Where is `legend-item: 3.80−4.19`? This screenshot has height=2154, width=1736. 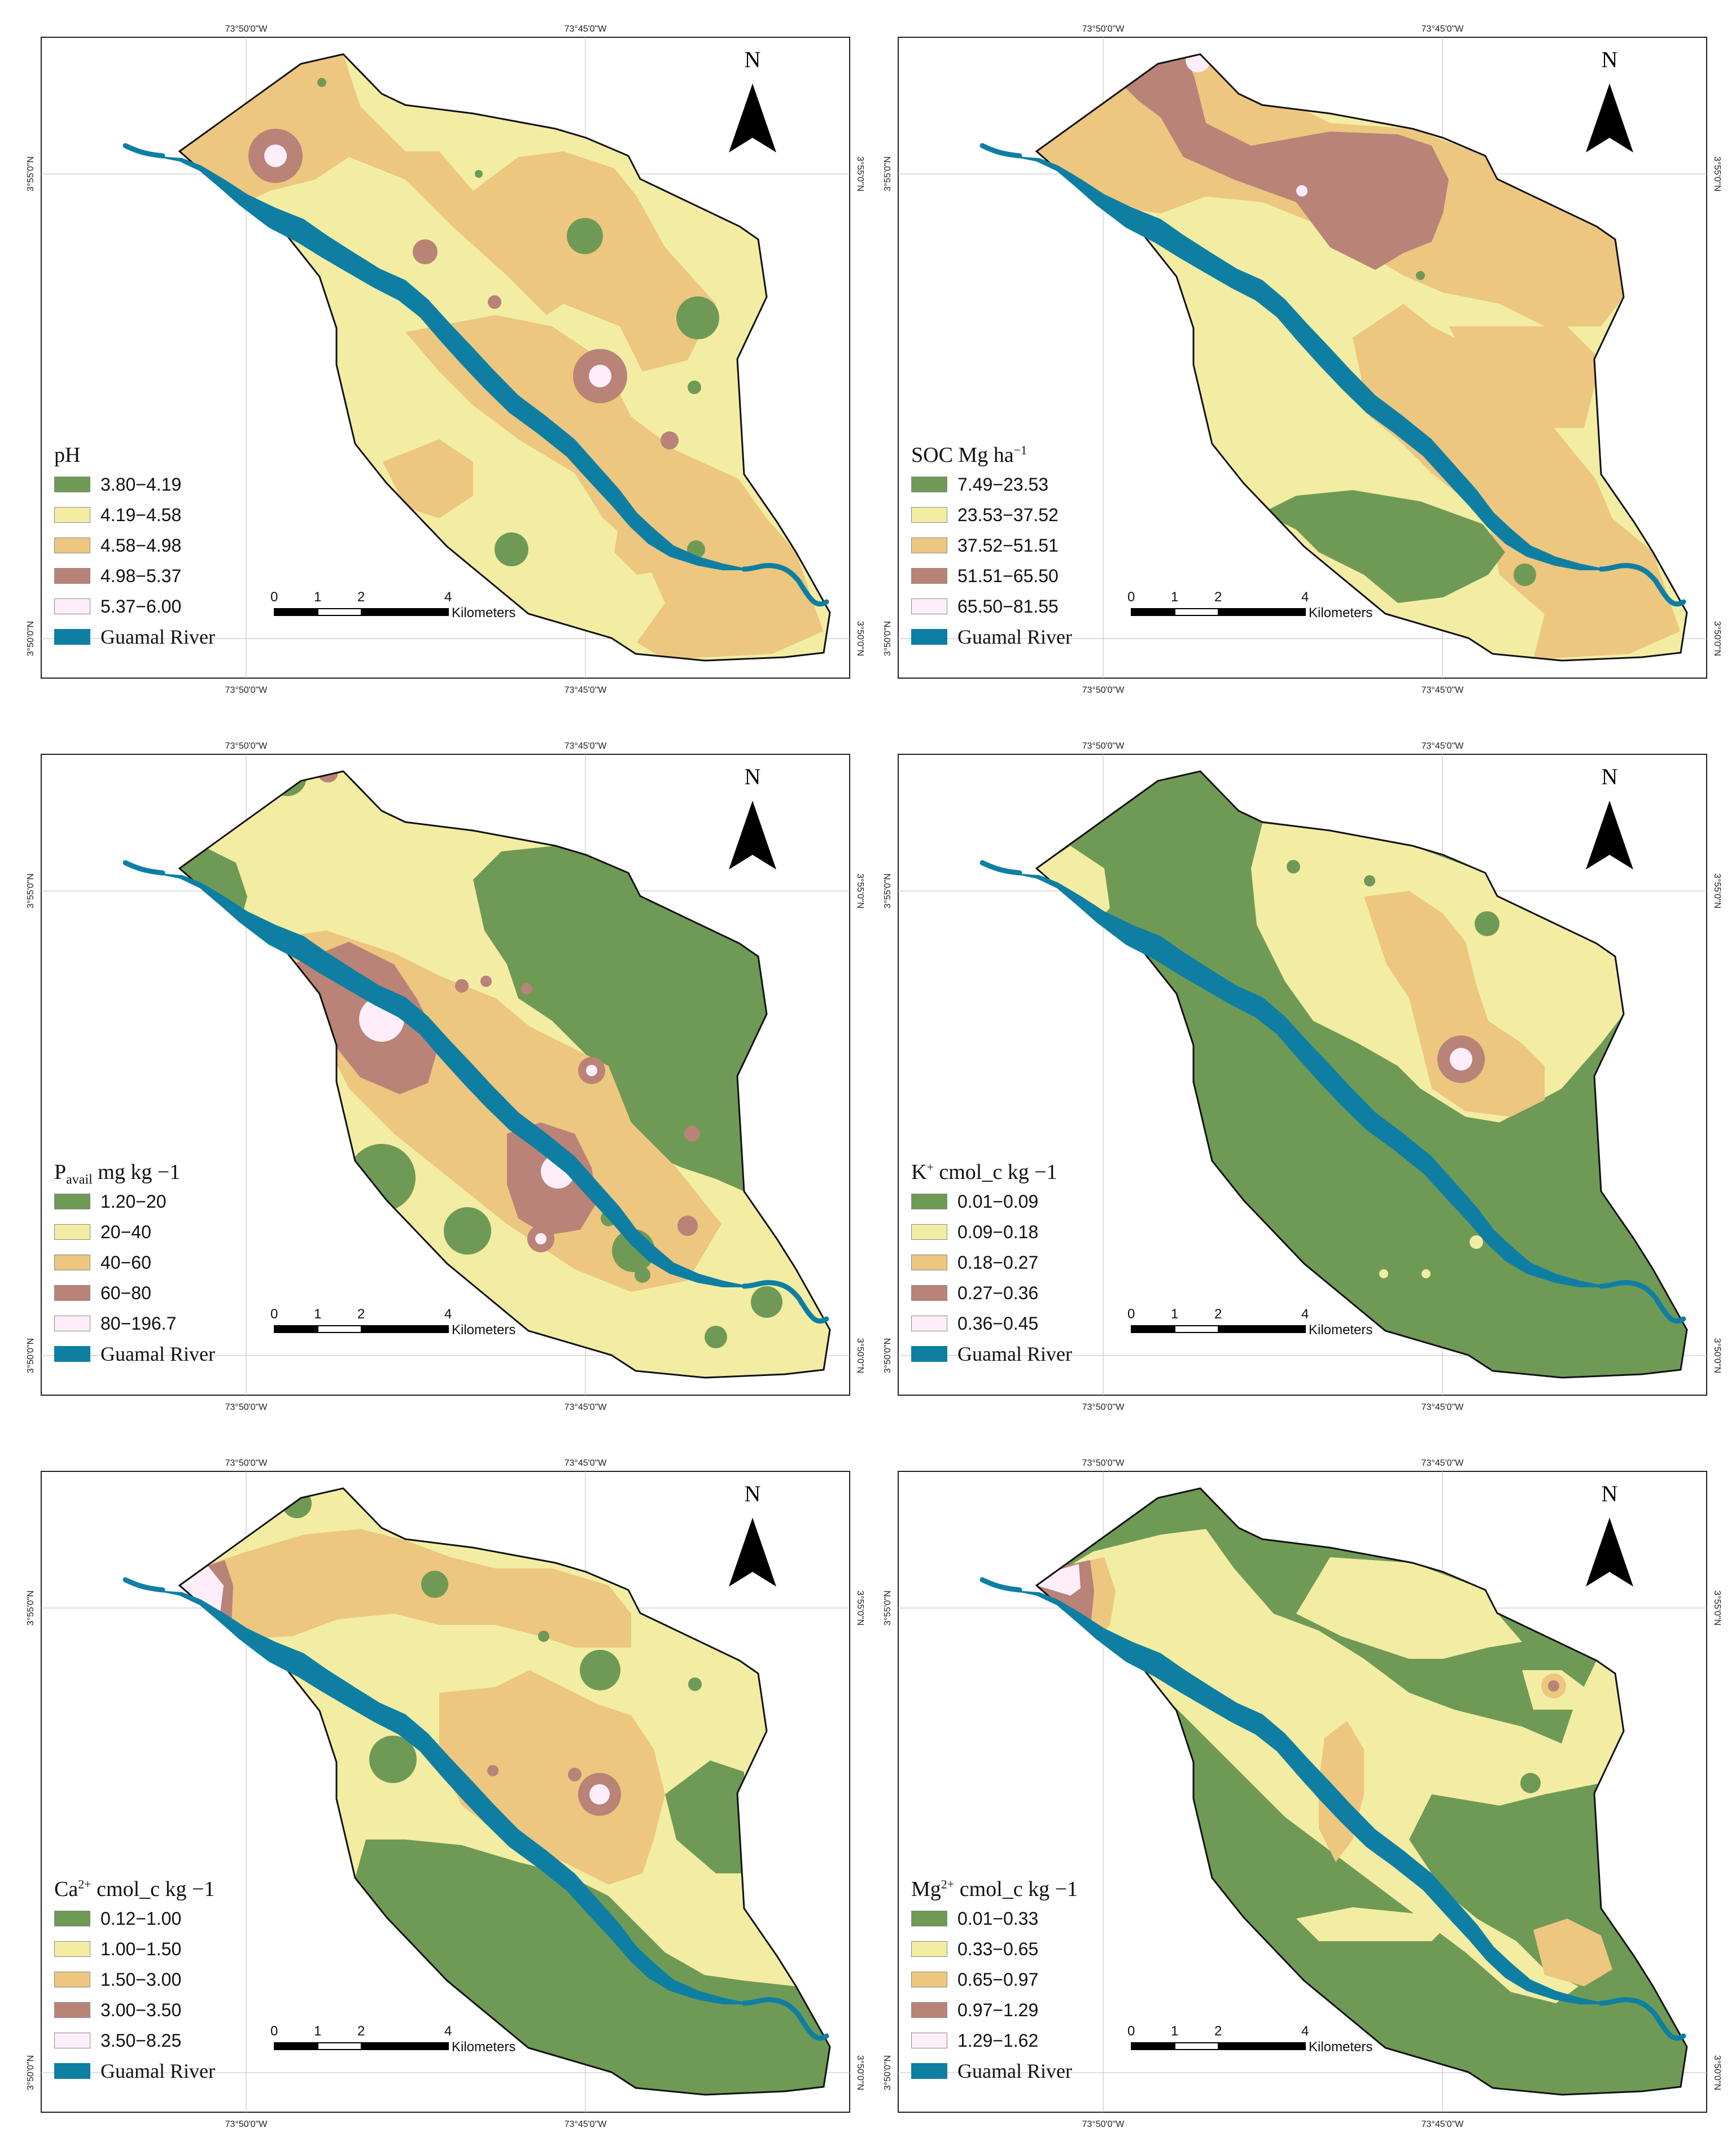 legend-item: 3.80−4.19 is located at coordinates (118, 485).